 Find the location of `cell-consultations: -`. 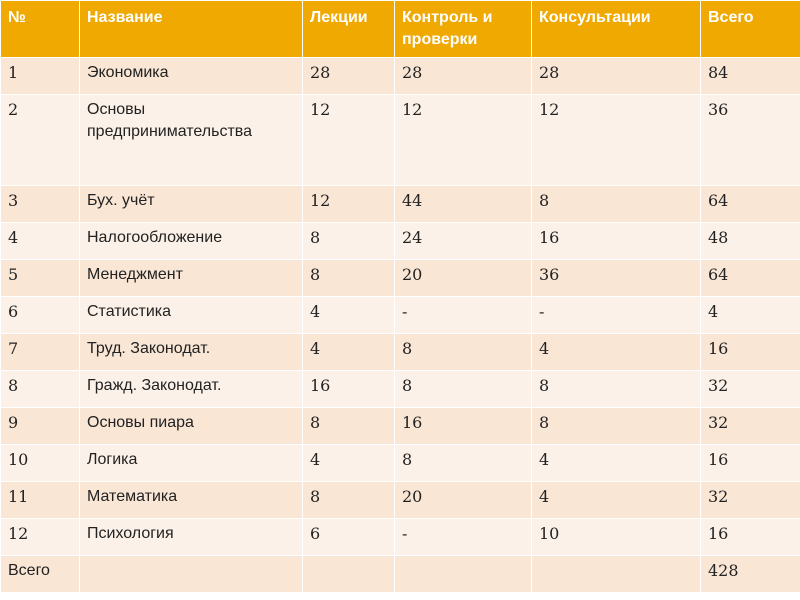

cell-consultations: - is located at coordinates (616, 315).